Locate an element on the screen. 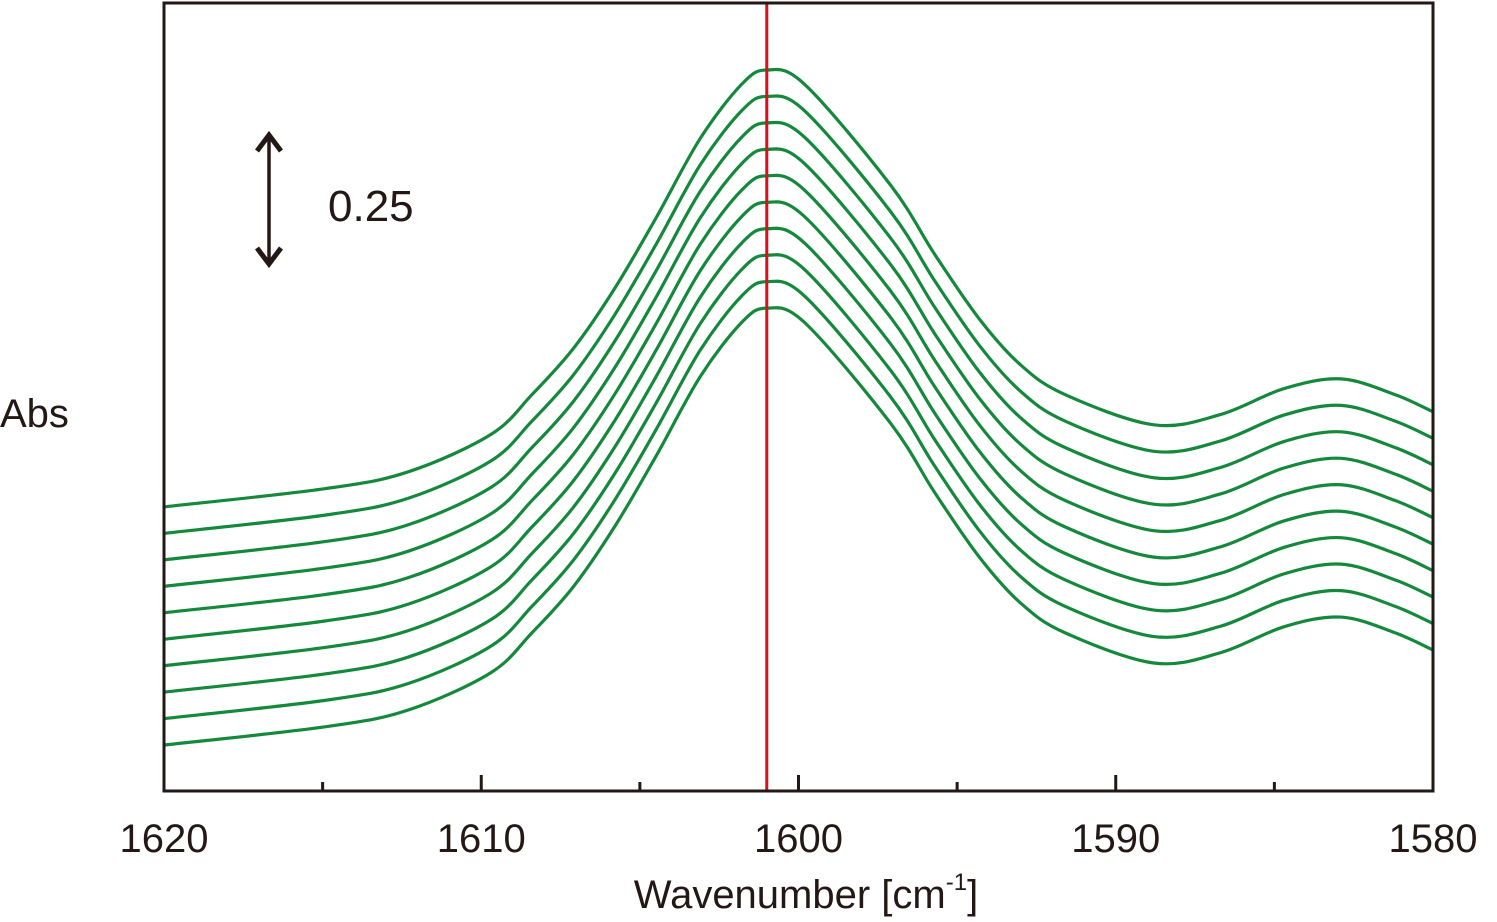  y-axis-label: Abs is located at coordinates (34, 414).